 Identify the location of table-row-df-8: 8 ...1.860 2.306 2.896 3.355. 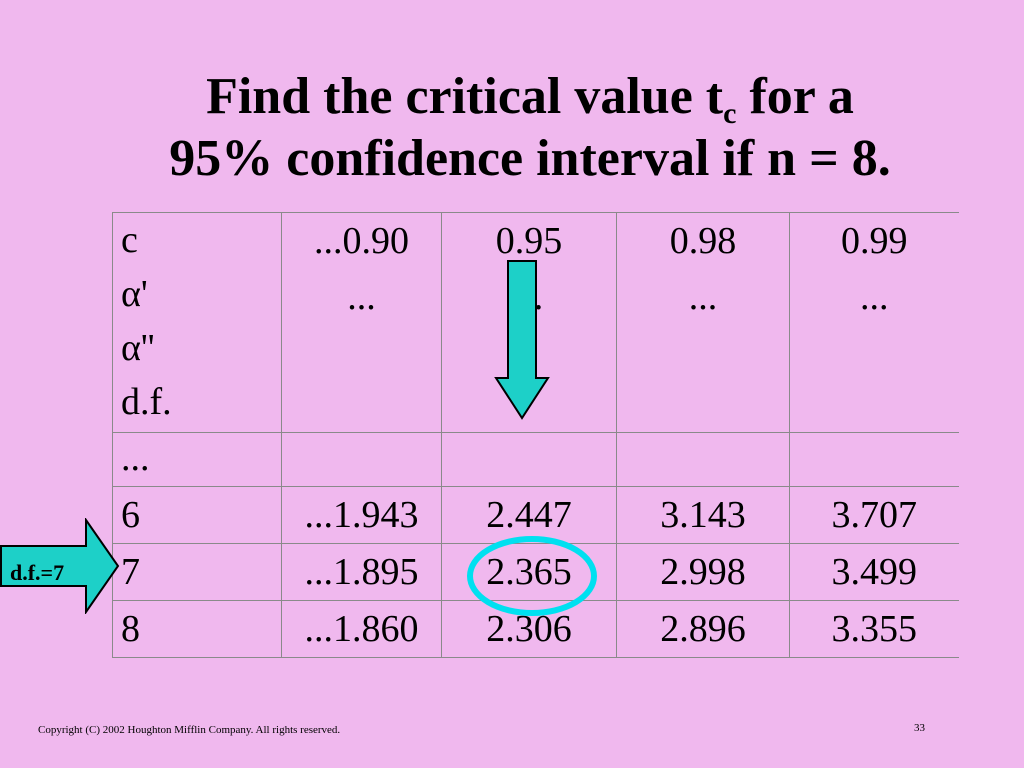
(535, 629).